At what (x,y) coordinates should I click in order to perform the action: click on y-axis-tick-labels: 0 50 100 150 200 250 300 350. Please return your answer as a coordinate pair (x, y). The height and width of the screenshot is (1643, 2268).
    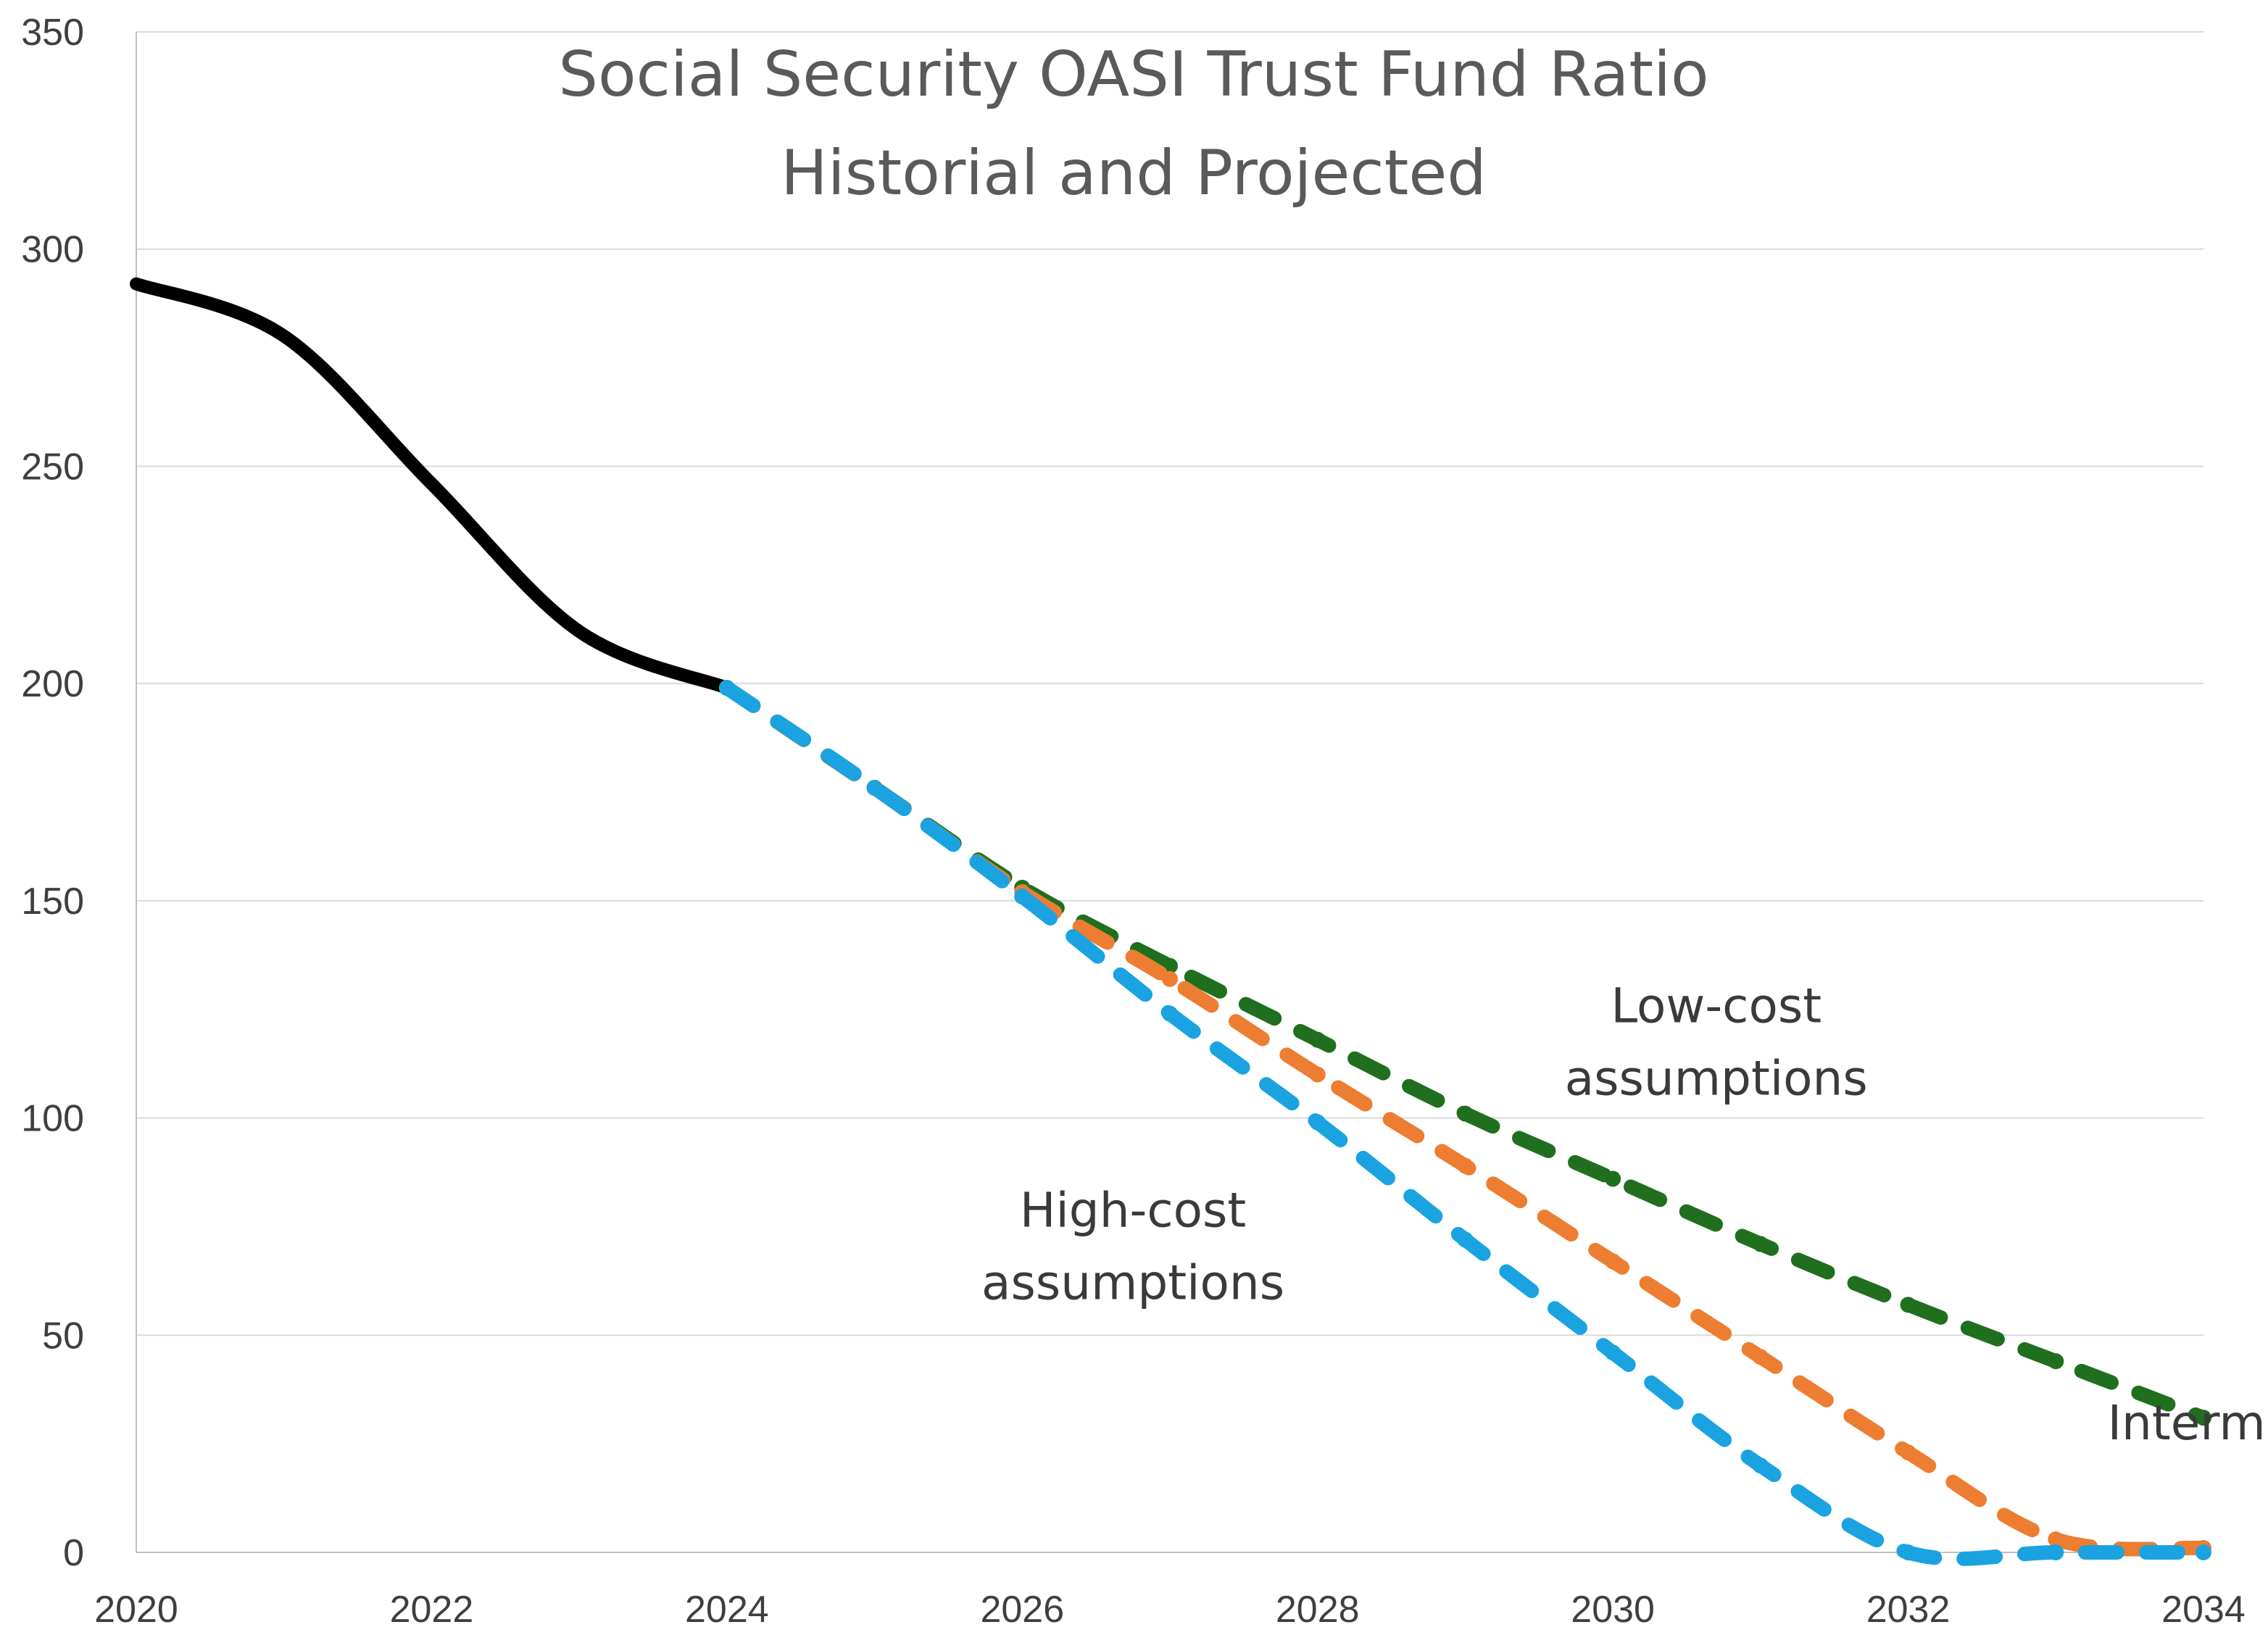
    Looking at the image, I should click on (52, 793).